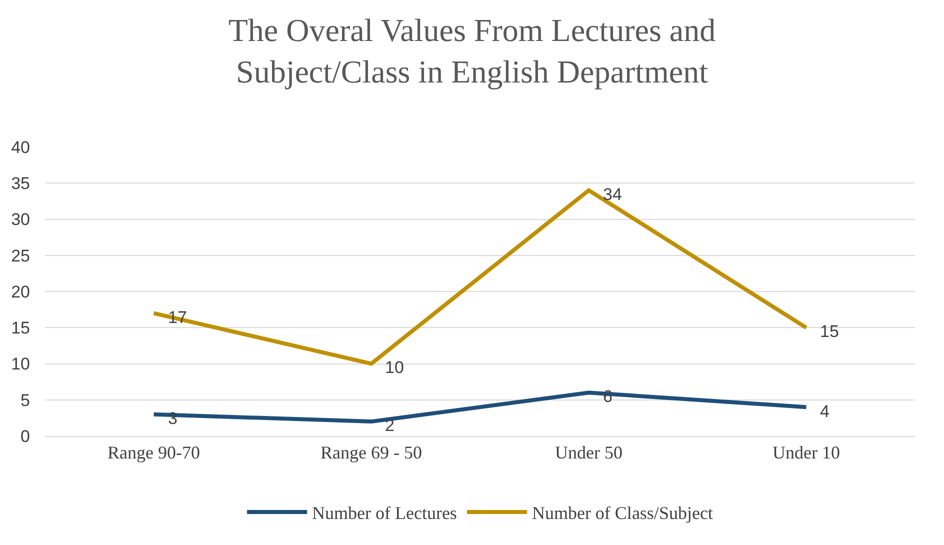 The height and width of the screenshot is (545, 944). I want to click on y-tick-label: 15, so click(20, 328).